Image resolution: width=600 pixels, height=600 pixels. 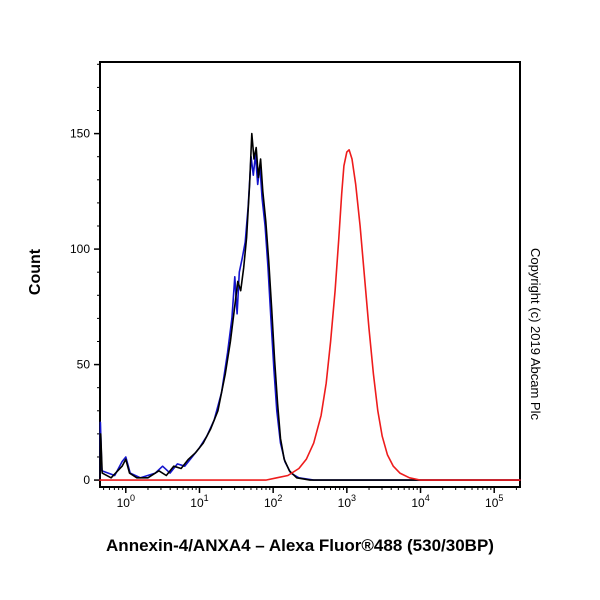 What do you see at coordinates (35, 272) in the screenshot?
I see `y-axis-title: Count` at bounding box center [35, 272].